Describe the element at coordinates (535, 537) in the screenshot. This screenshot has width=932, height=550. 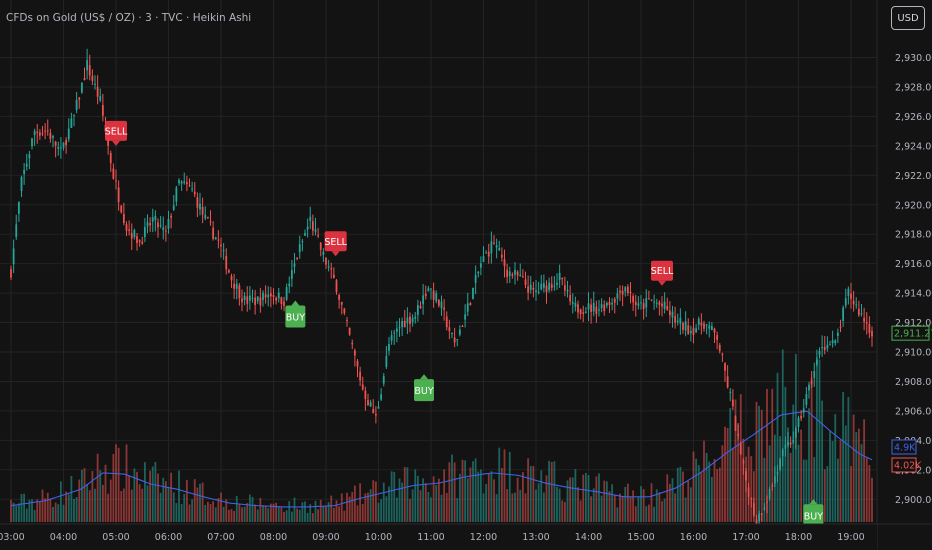
I see `time-tick-label: 13:00` at that location.